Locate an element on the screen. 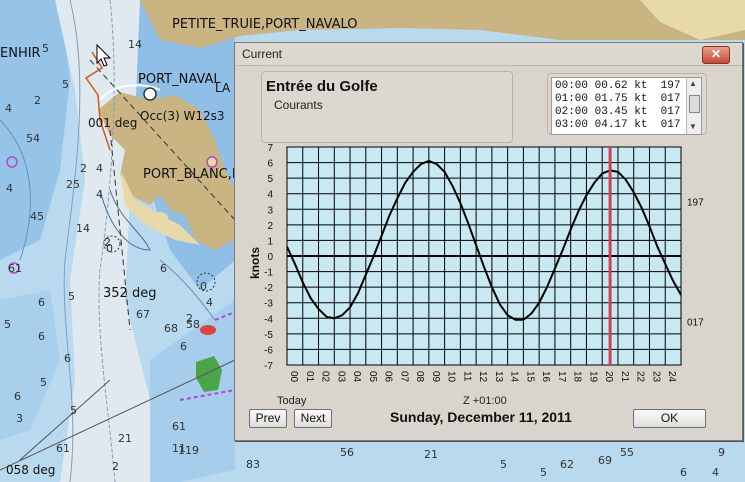 The image size is (745, 482). y-axis-label: knots is located at coordinates (255, 263).